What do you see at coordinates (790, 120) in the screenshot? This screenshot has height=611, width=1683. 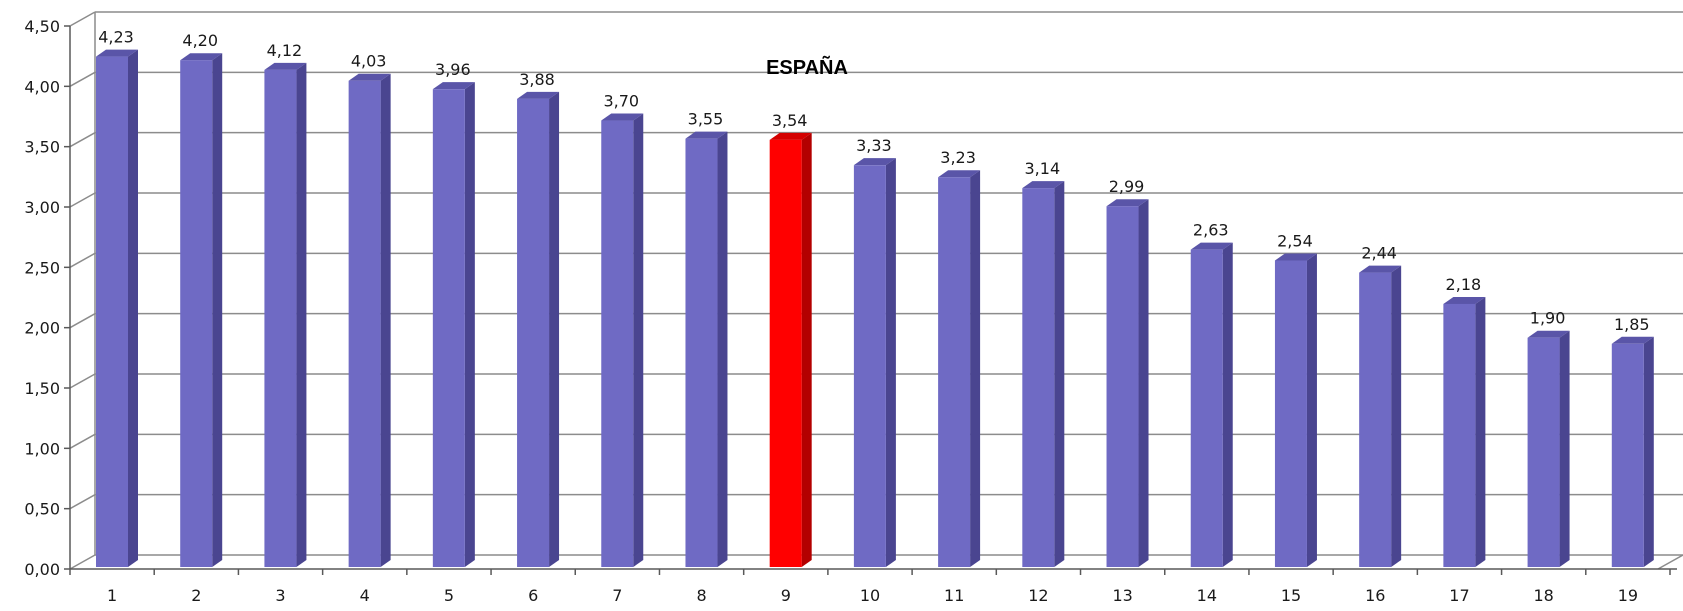 I see `data-label: 3,54` at bounding box center [790, 120].